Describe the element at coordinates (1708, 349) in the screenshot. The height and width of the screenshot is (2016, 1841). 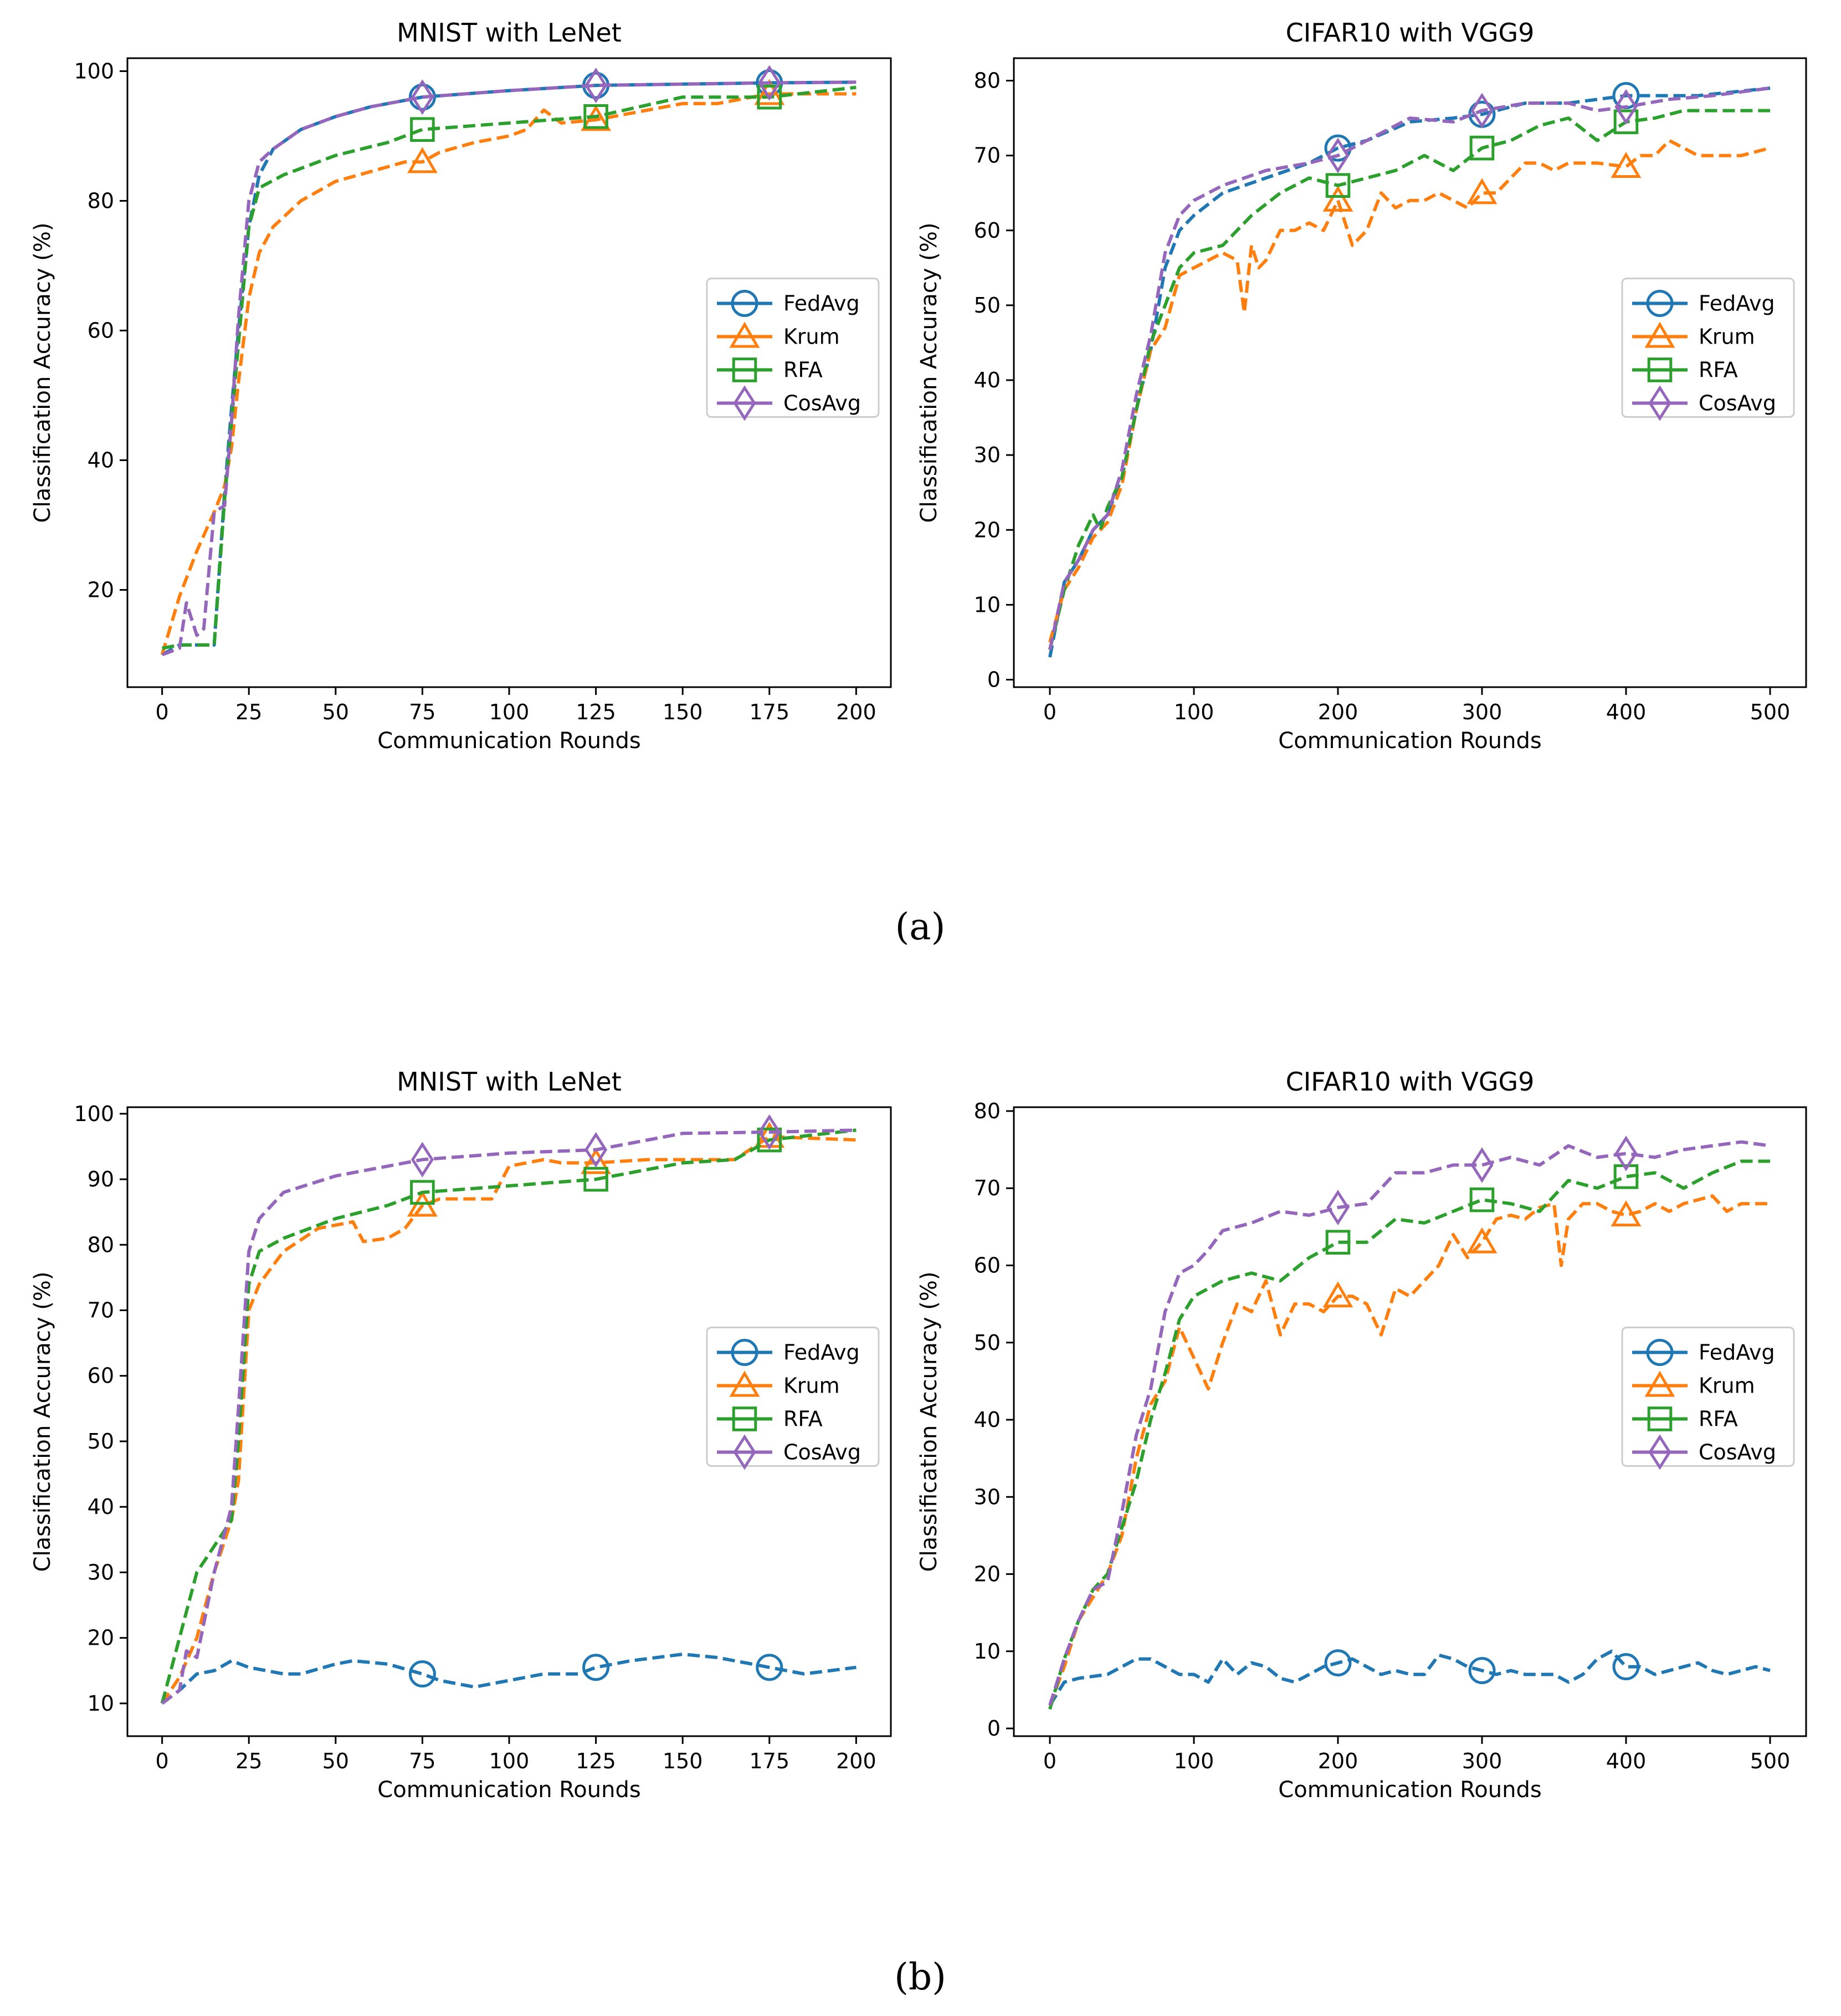
I see `legend: FedAvg Krum RFA CosAvg` at that location.